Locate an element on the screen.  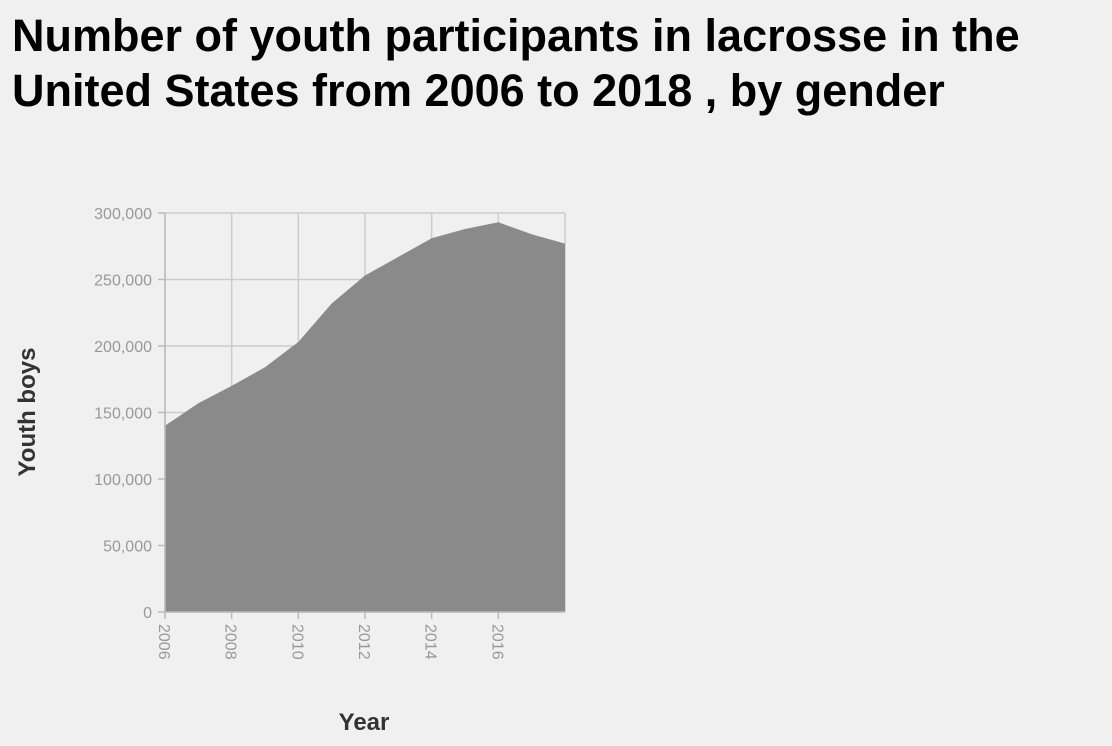
y-tick-label: 150,000 is located at coordinates (123, 414).